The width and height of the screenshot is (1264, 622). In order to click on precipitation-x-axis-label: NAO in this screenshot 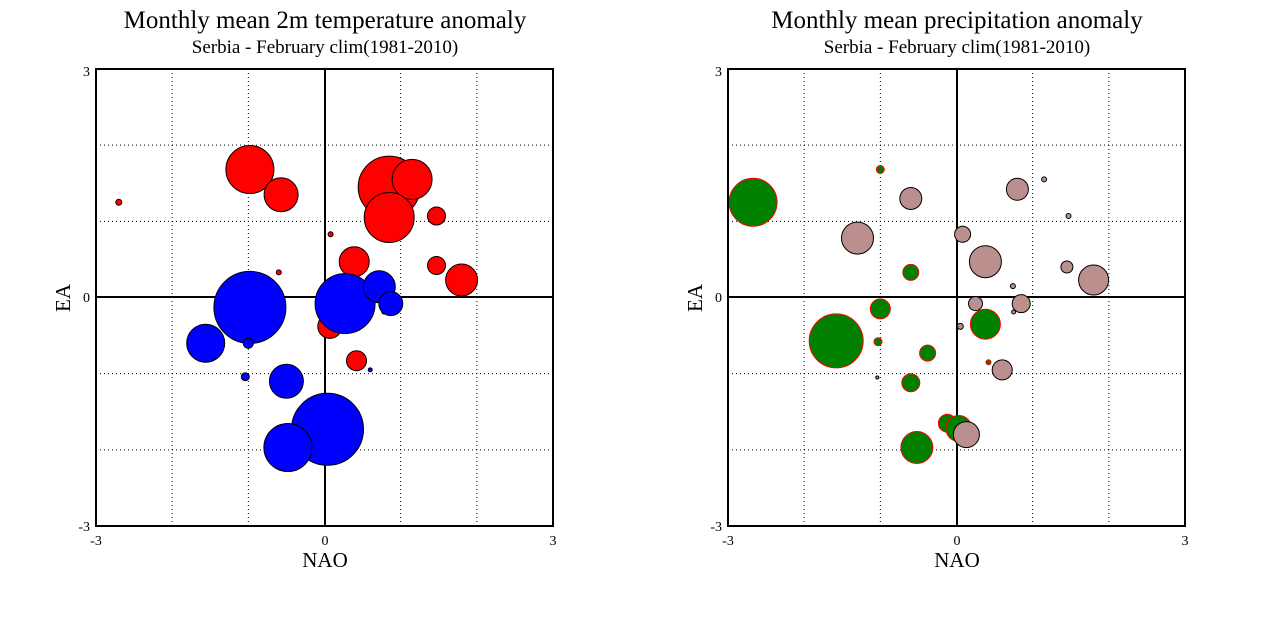, I will do `click(957, 560)`.